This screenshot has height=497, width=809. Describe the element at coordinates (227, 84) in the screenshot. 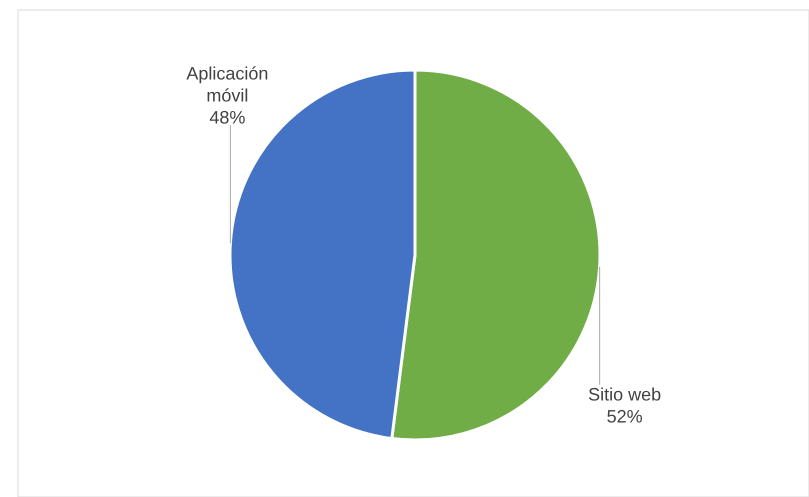

I see `slice-label: Aplicación móvil` at that location.